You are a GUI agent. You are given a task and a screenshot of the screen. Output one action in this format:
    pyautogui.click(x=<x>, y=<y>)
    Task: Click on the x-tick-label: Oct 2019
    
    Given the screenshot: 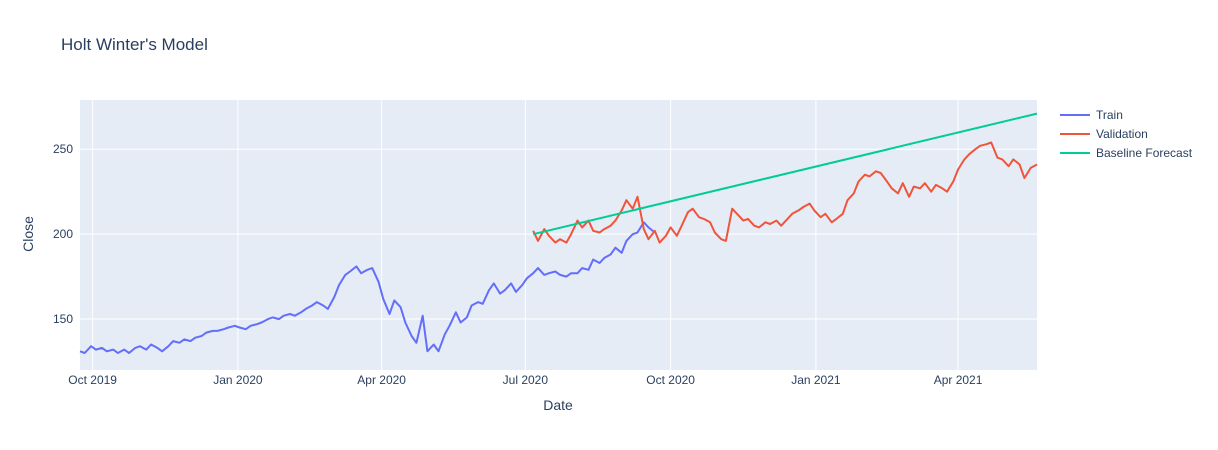 What is the action you would take?
    pyautogui.click(x=92, y=380)
    